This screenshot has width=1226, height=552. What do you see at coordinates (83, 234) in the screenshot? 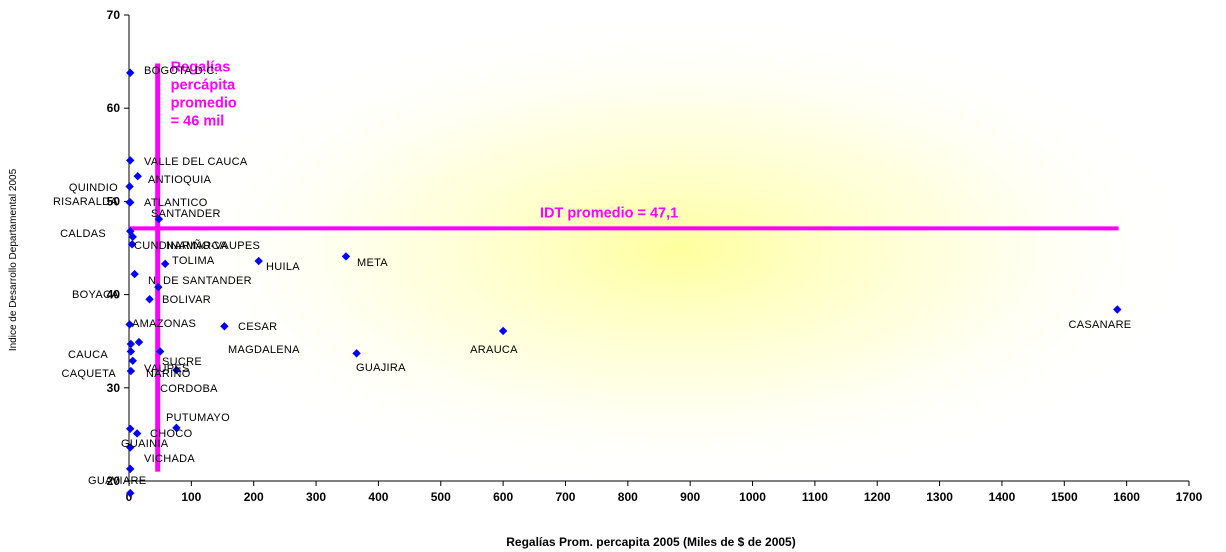
I see `point-label: CALDAS` at bounding box center [83, 234].